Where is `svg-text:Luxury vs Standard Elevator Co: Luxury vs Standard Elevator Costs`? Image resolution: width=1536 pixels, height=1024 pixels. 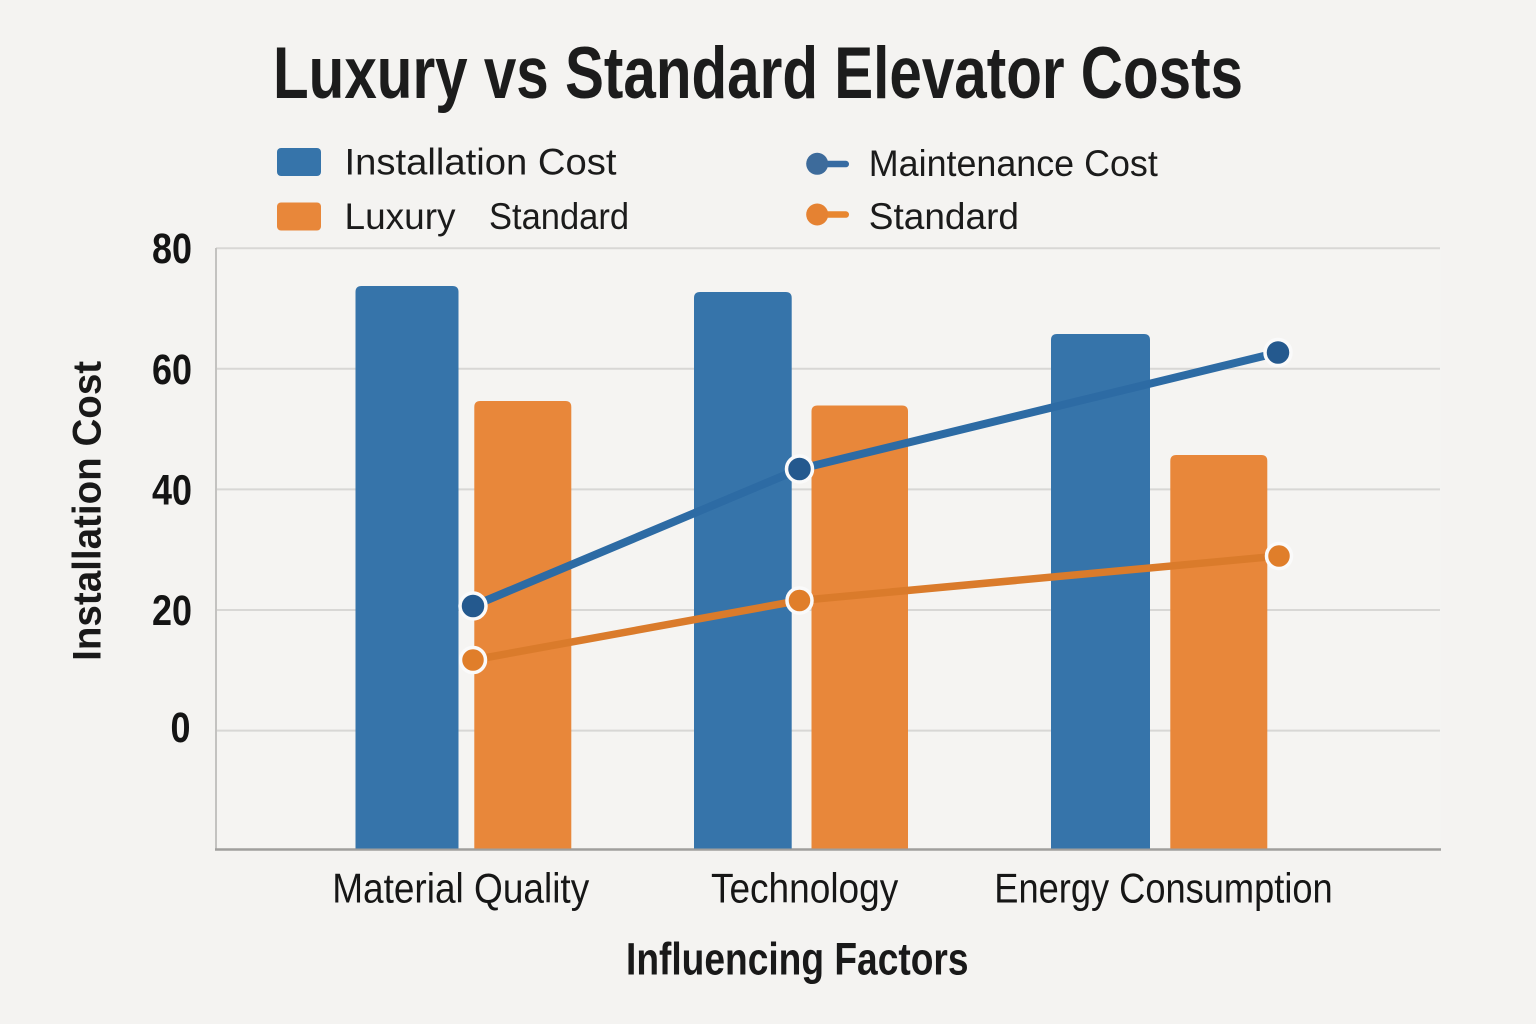
svg-text:Luxury vs Standard Elevator Co: Luxury vs Standard Elevator Costs is located at coordinates (758, 73).